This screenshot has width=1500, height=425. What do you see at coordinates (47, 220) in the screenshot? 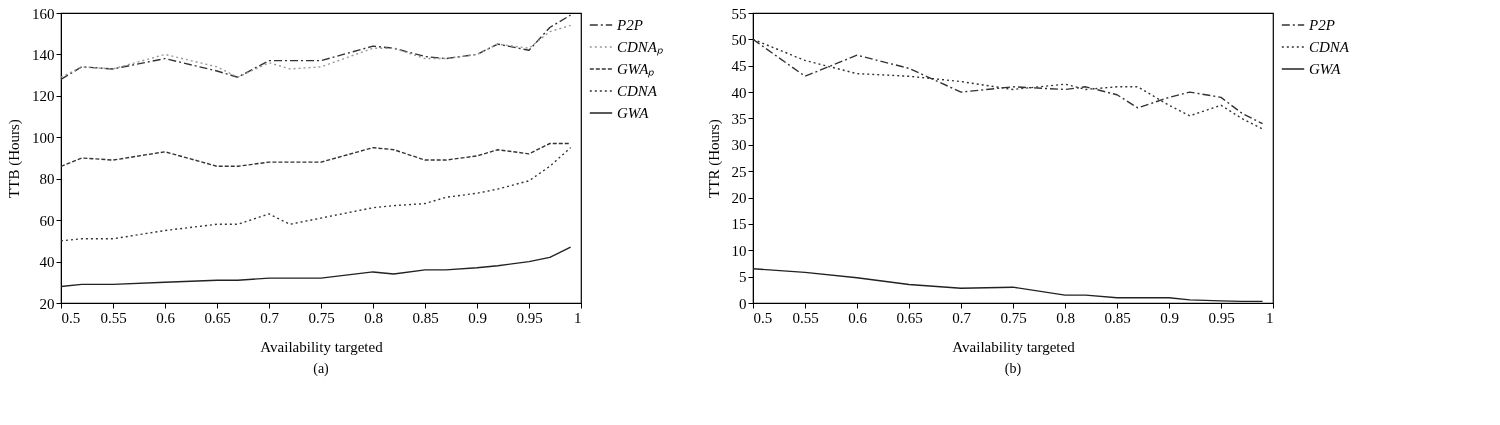
I see `y-tick-label: 60` at bounding box center [47, 220].